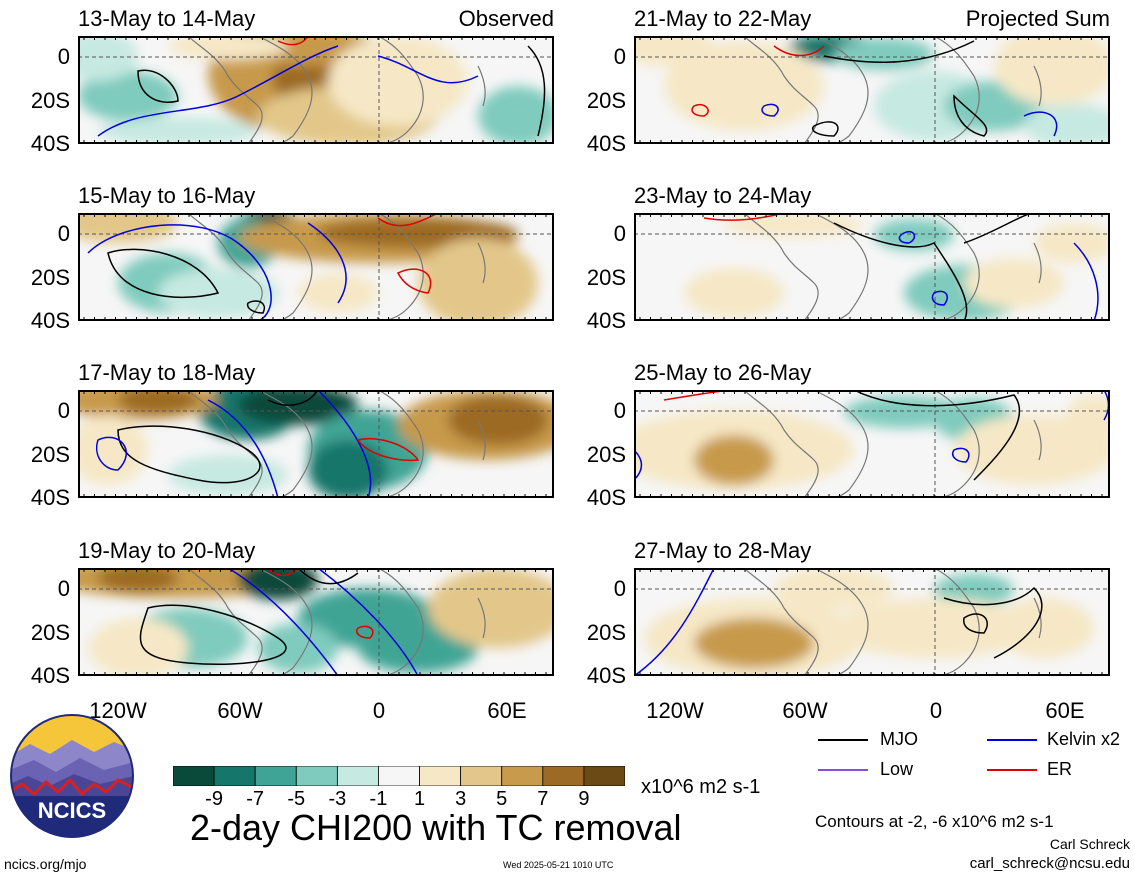  What do you see at coordinates (1049, 863) in the screenshot?
I see `email: carl_schreck@ncsu.edu` at bounding box center [1049, 863].